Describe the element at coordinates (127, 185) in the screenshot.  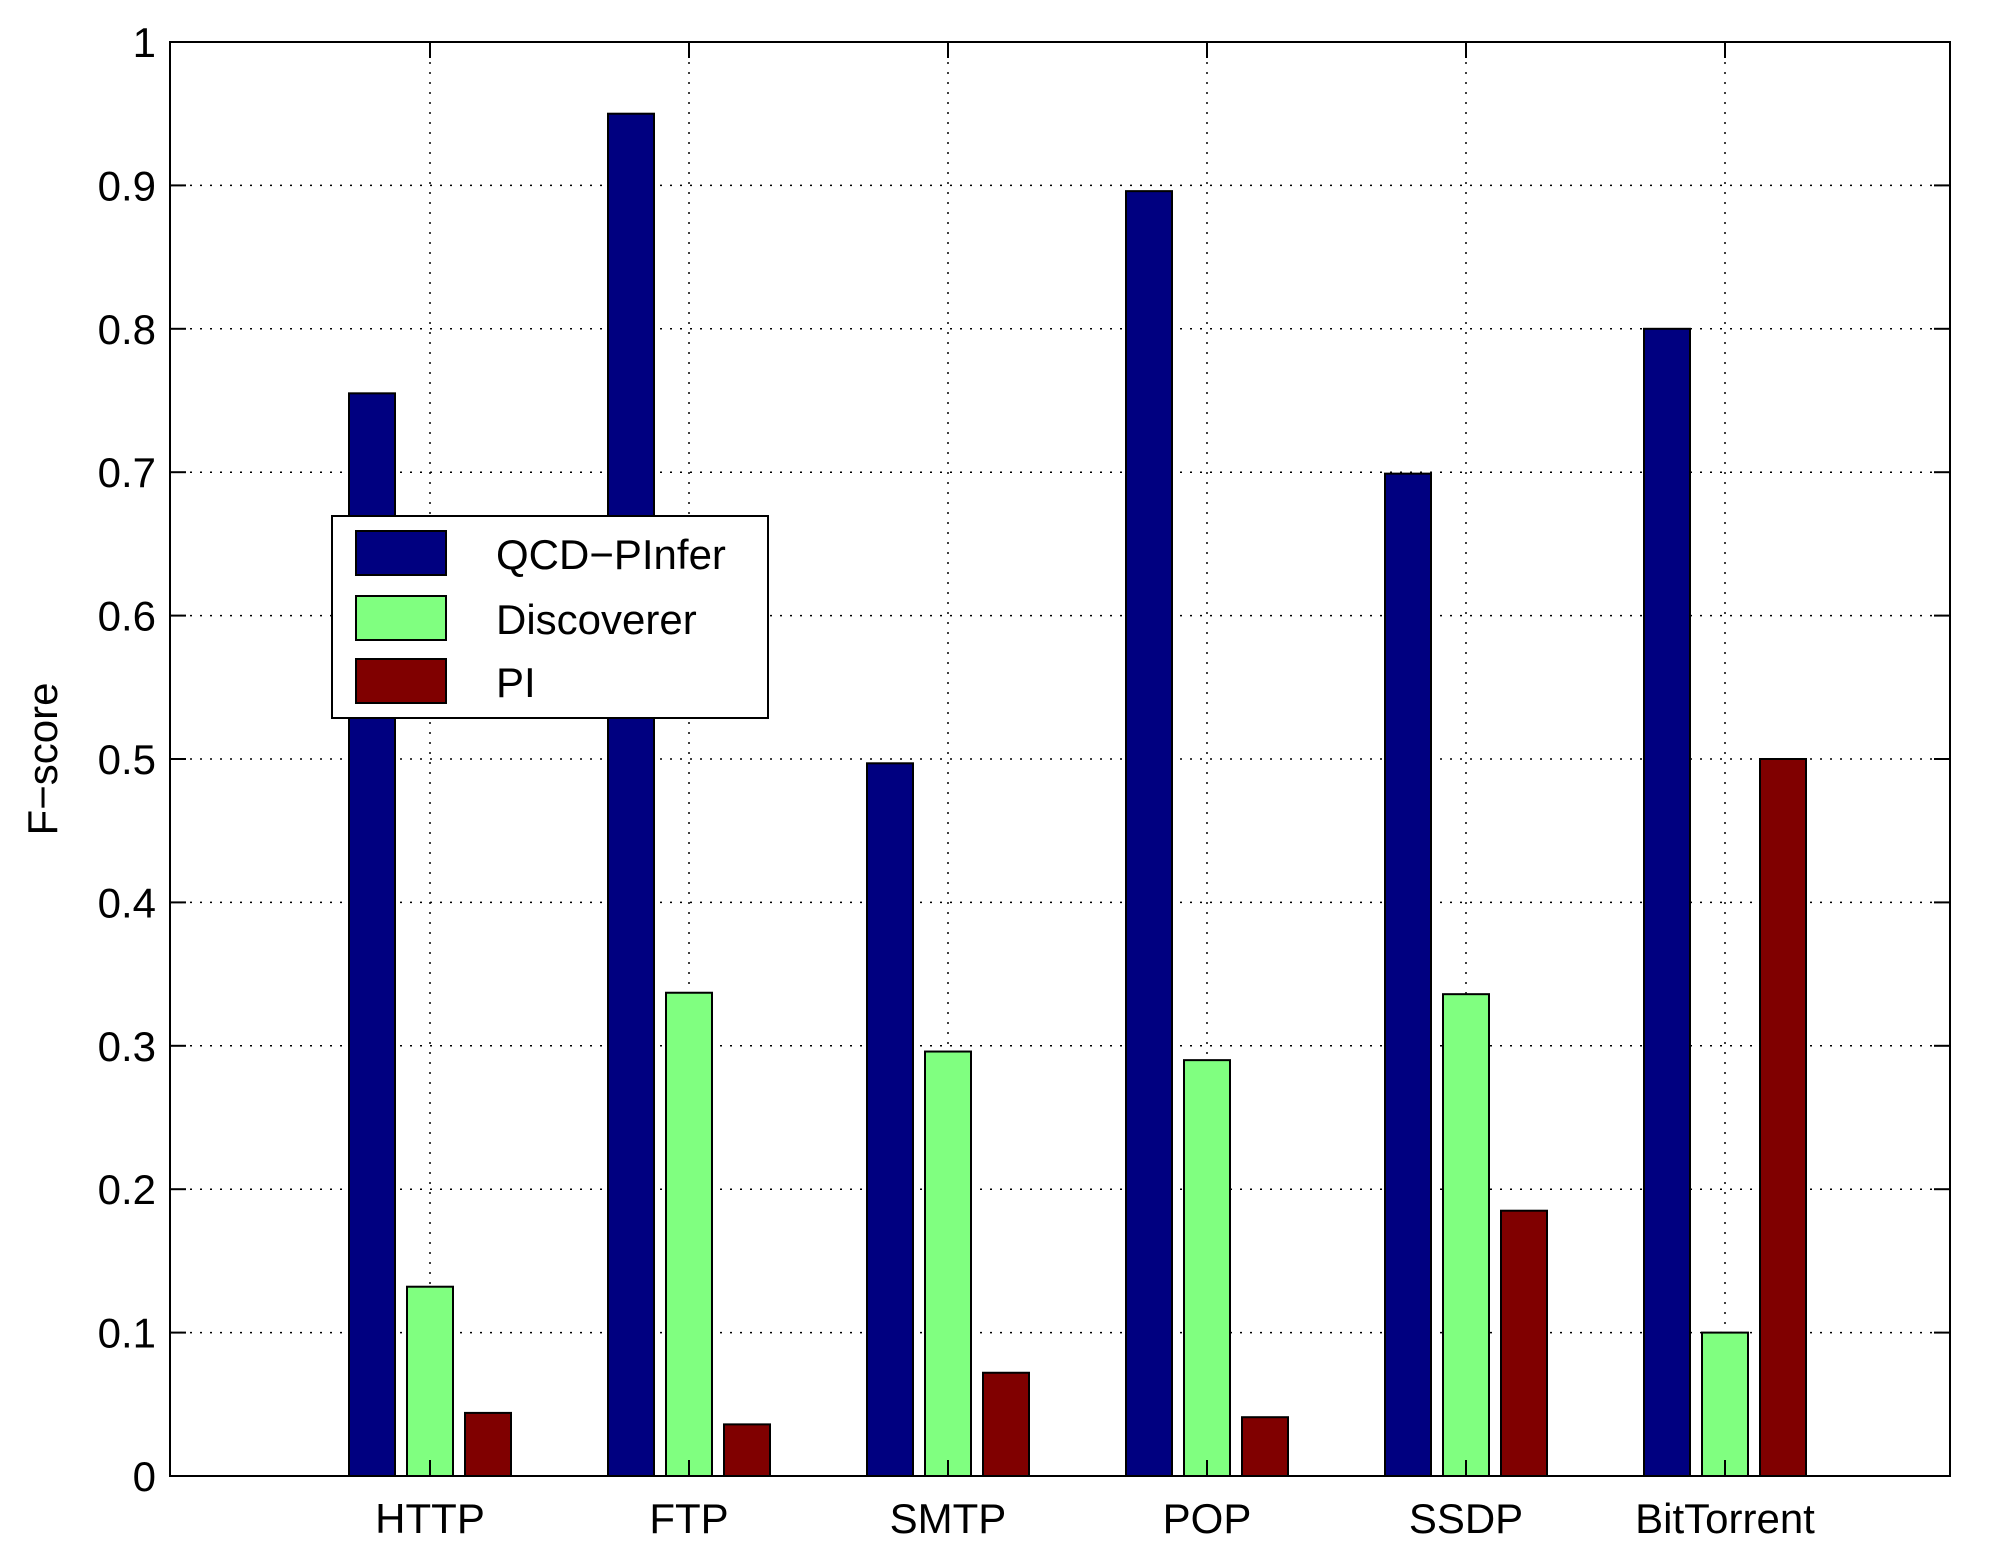
I see `y-tick-label: 0.9` at that location.